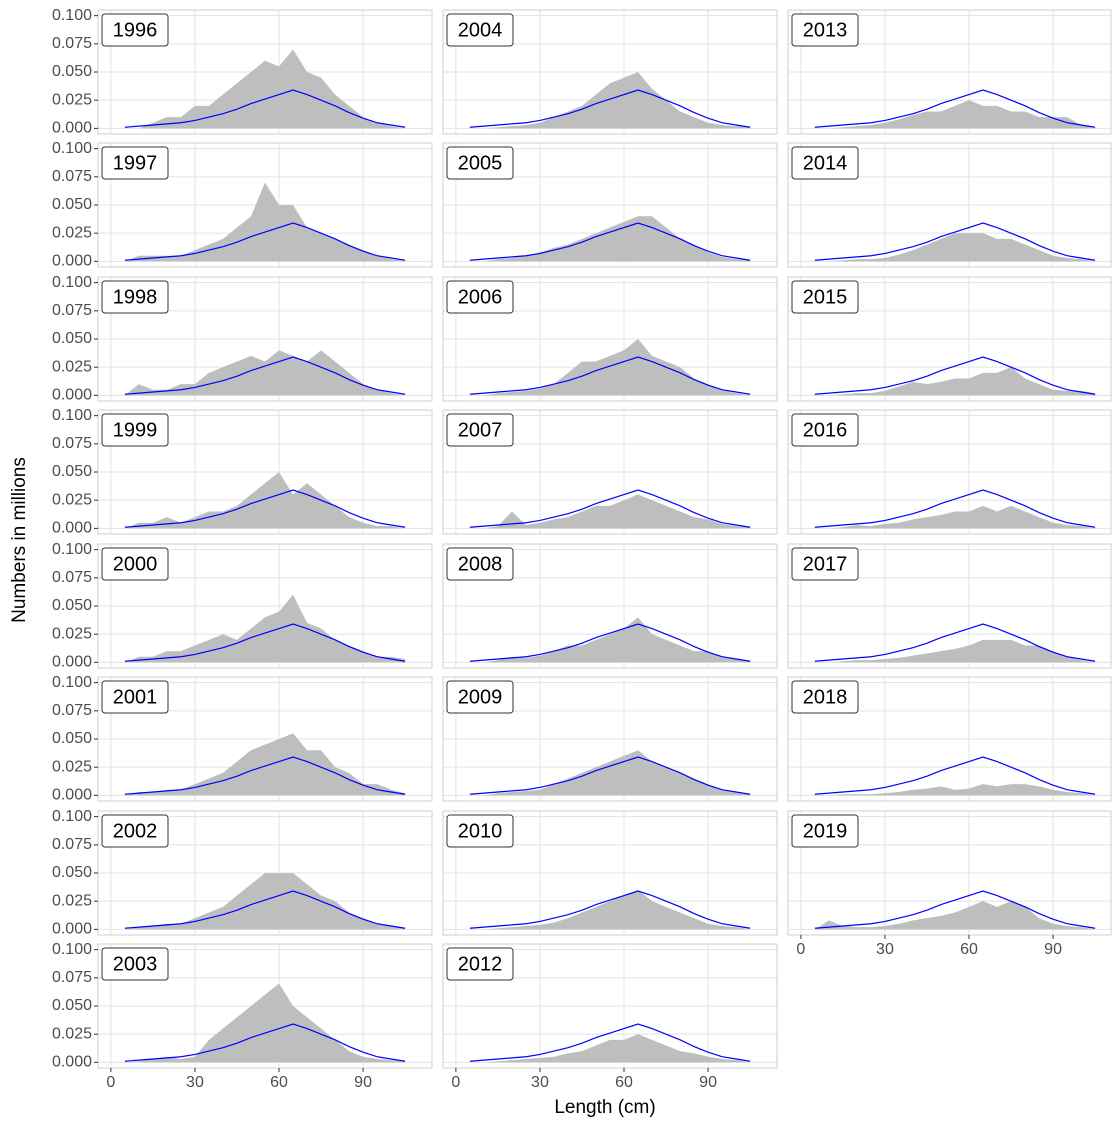 The width and height of the screenshot is (1114, 1124). I want to click on strip-label: 2007, so click(480, 430).